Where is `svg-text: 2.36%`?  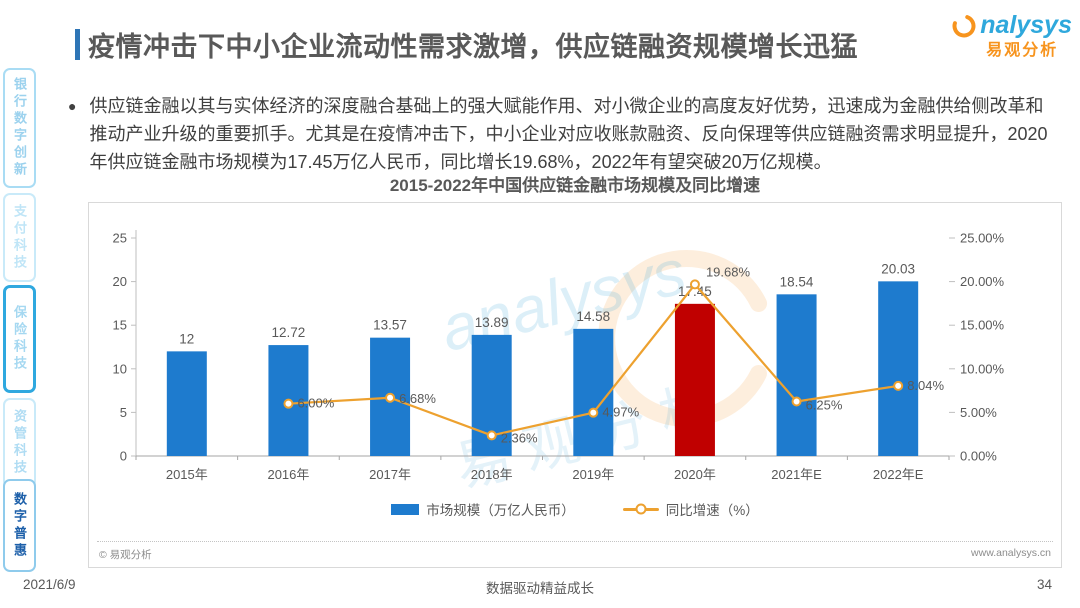 svg-text: 2.36% is located at coordinates (519, 437).